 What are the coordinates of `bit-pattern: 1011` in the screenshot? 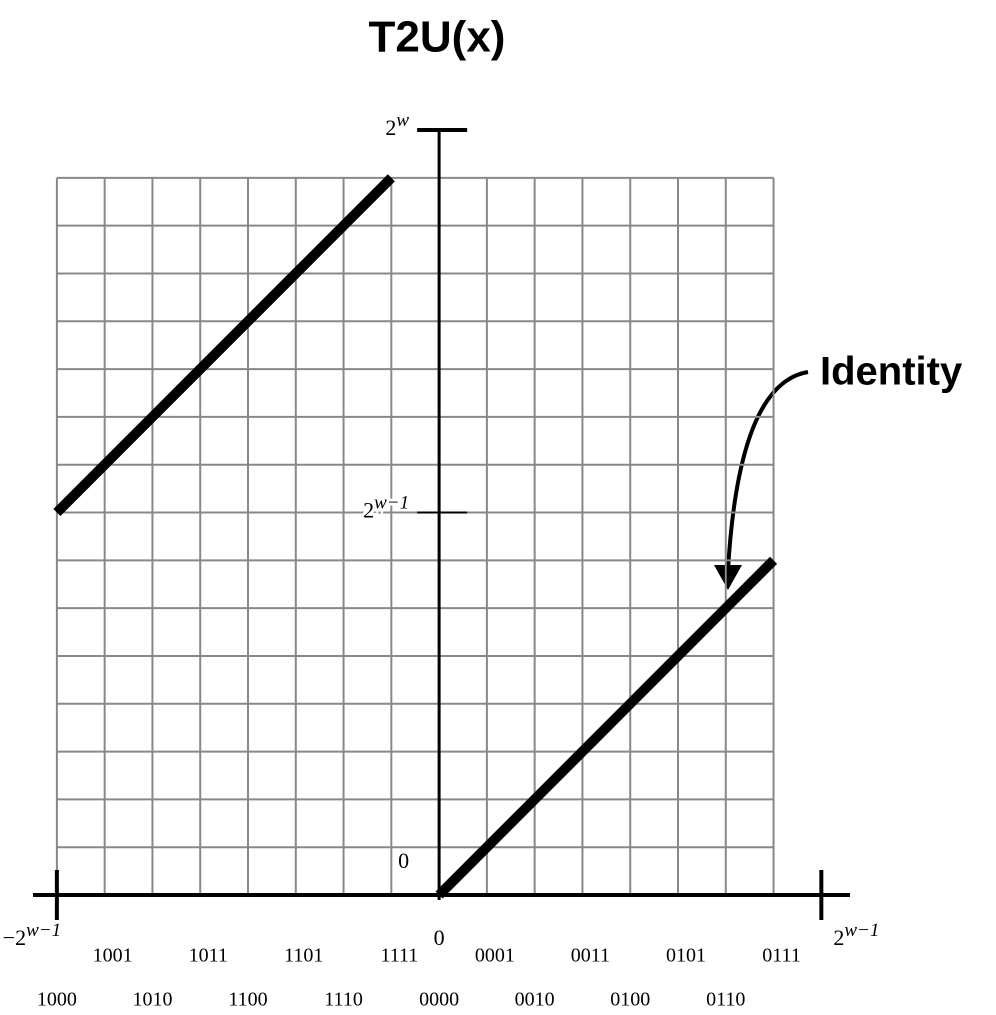 It's located at (208, 956).